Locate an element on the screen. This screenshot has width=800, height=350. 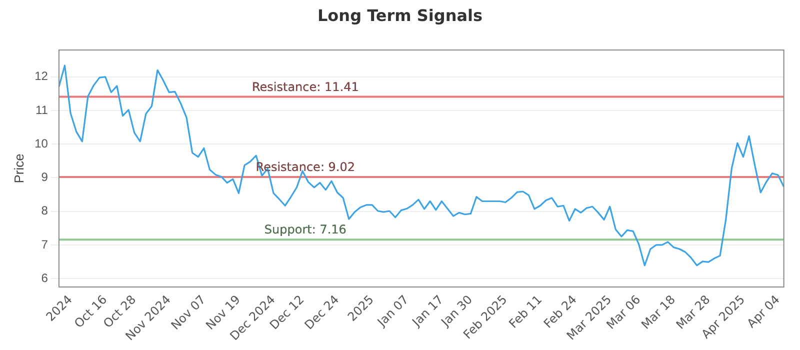
y-tick-label: 7 is located at coordinates (44, 244).